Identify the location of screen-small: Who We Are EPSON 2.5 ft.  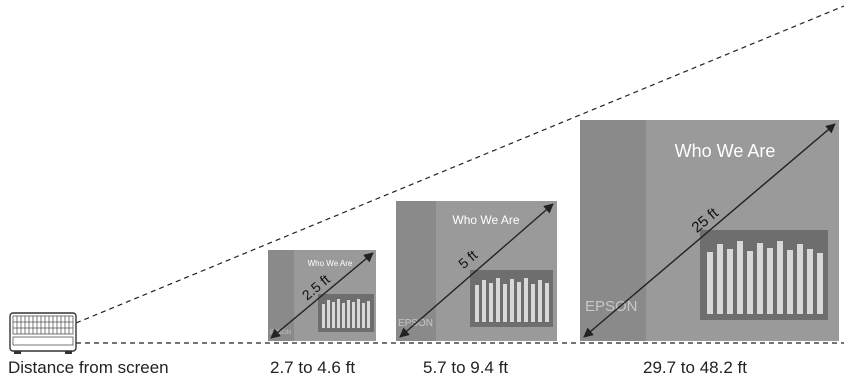
(322, 295).